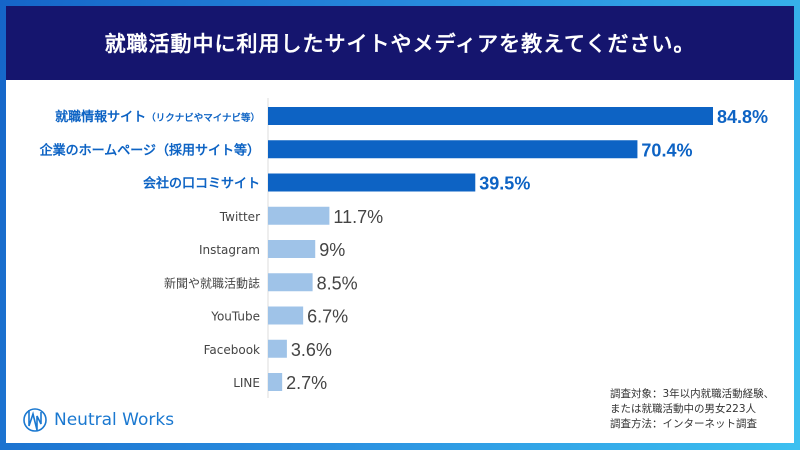 Image resolution: width=800 pixels, height=450 pixels. Describe the element at coordinates (239, 217) in the screenshot. I see `category-label: Twitter` at that location.